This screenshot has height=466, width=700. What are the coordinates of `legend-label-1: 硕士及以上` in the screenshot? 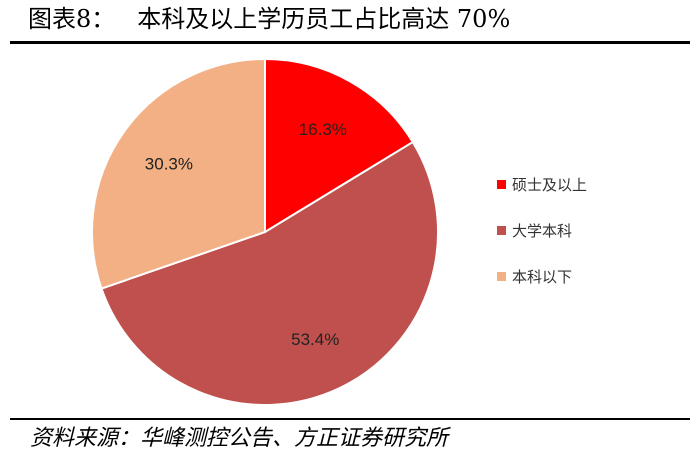 It's located at (549, 185).